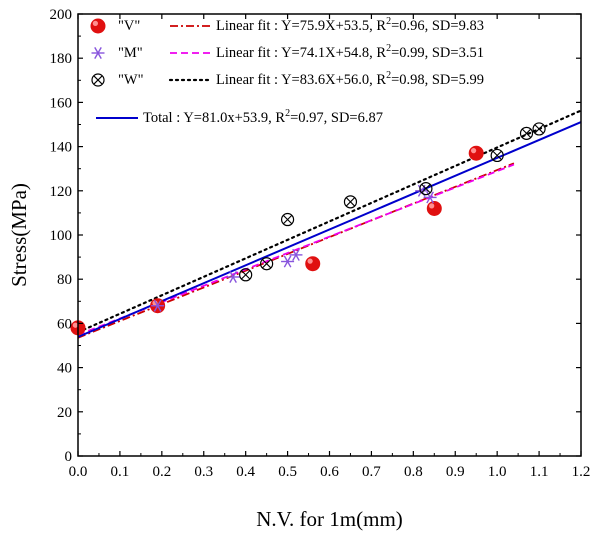 The width and height of the screenshot is (600, 542). Describe the element at coordinates (69, 457) in the screenshot. I see `y-tick-label: 0` at that location.